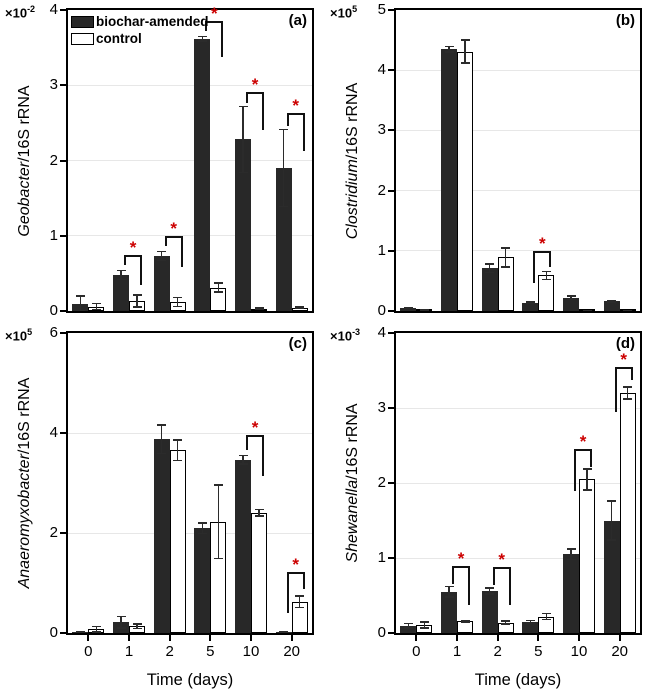 Image resolution: width=657 pixels, height=699 pixels. What do you see at coordinates (625, 20) in the screenshot?
I see `panel-letter: (b)` at bounding box center [625, 20].